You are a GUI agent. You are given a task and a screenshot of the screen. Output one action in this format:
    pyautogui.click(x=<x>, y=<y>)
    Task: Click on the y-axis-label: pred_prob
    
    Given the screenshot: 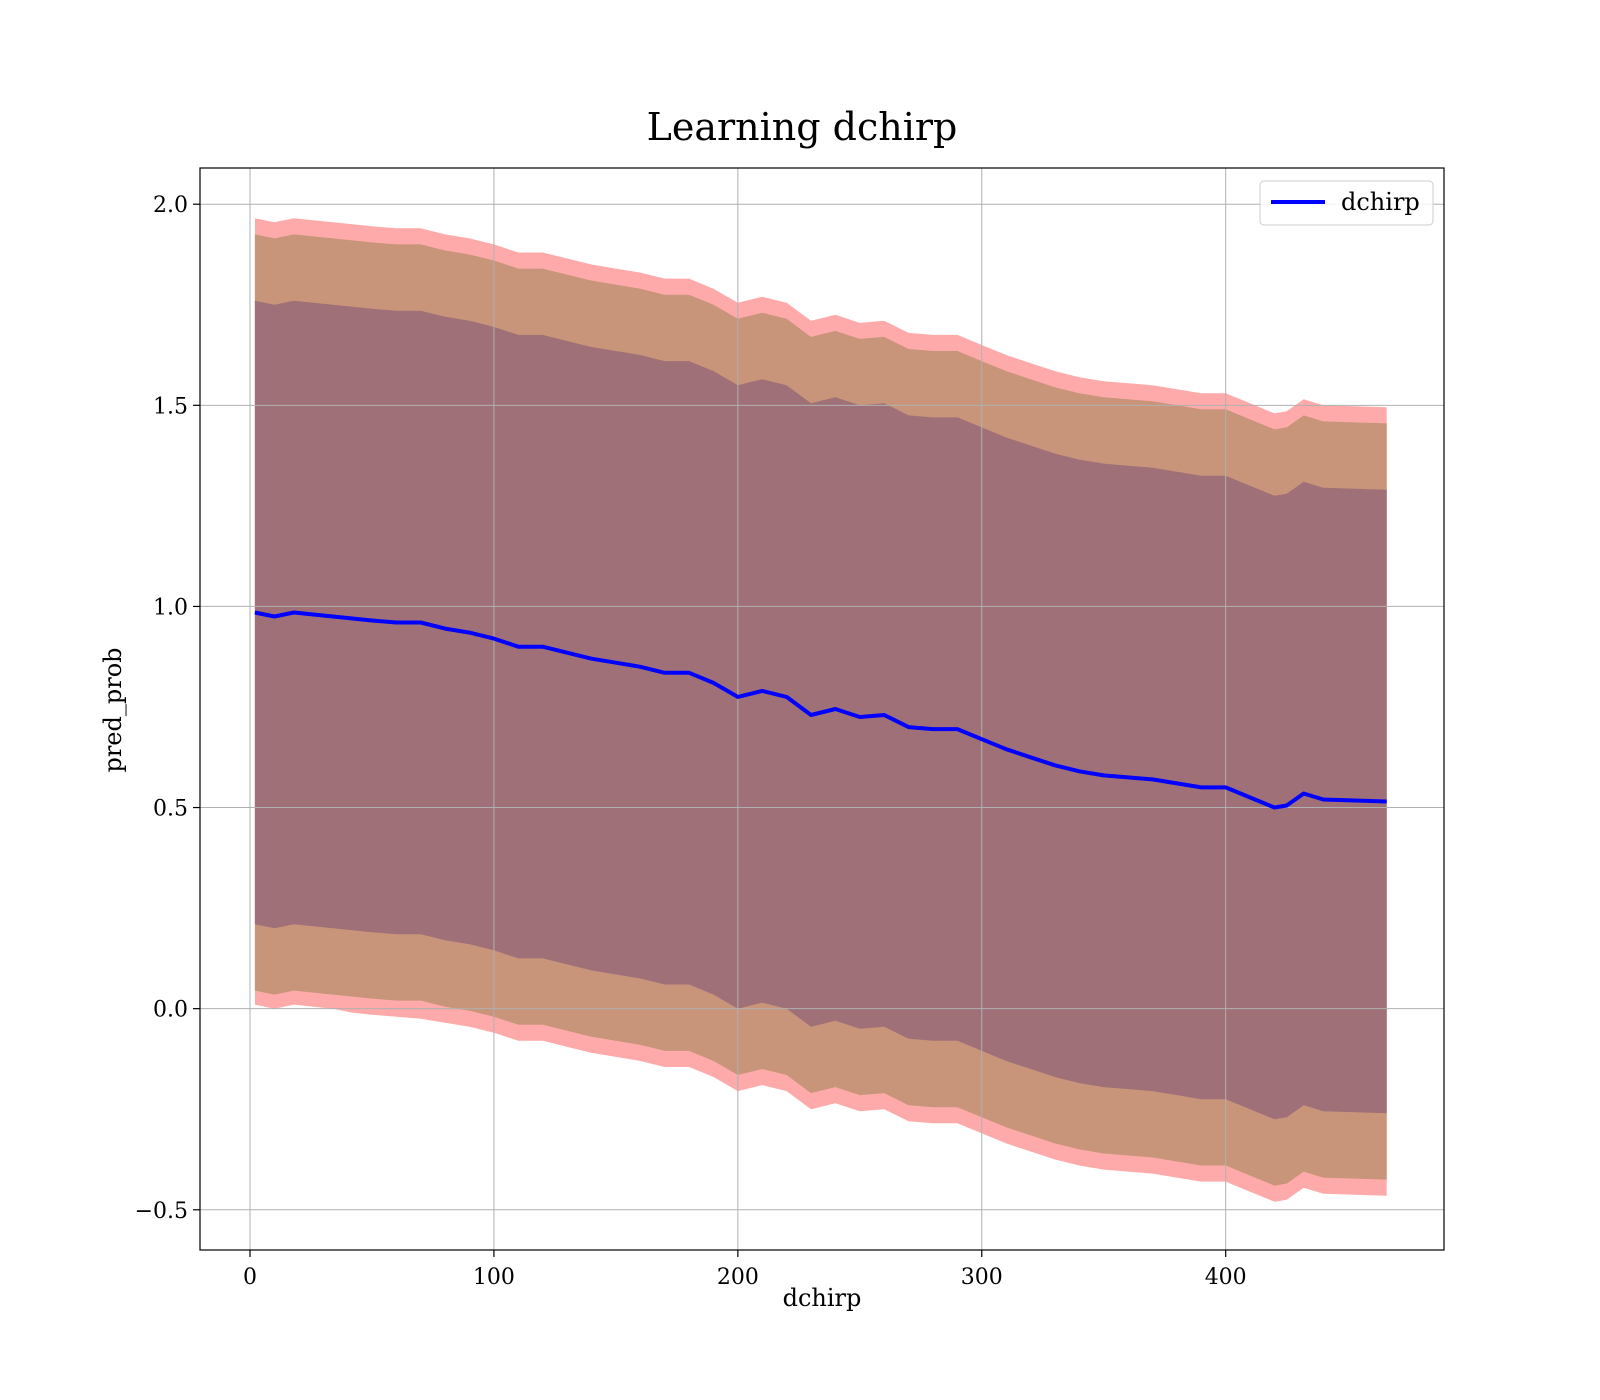 What is the action you would take?
    pyautogui.click(x=113, y=709)
    